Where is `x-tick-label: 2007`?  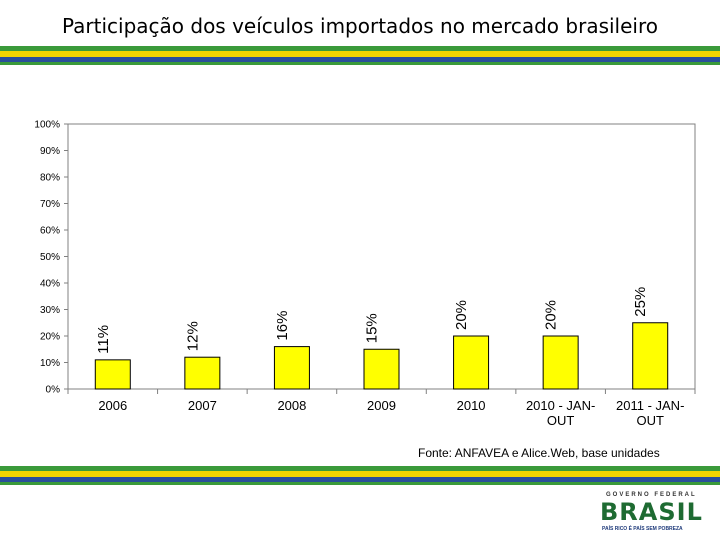
x-tick-label: 2007 is located at coordinates (202, 405).